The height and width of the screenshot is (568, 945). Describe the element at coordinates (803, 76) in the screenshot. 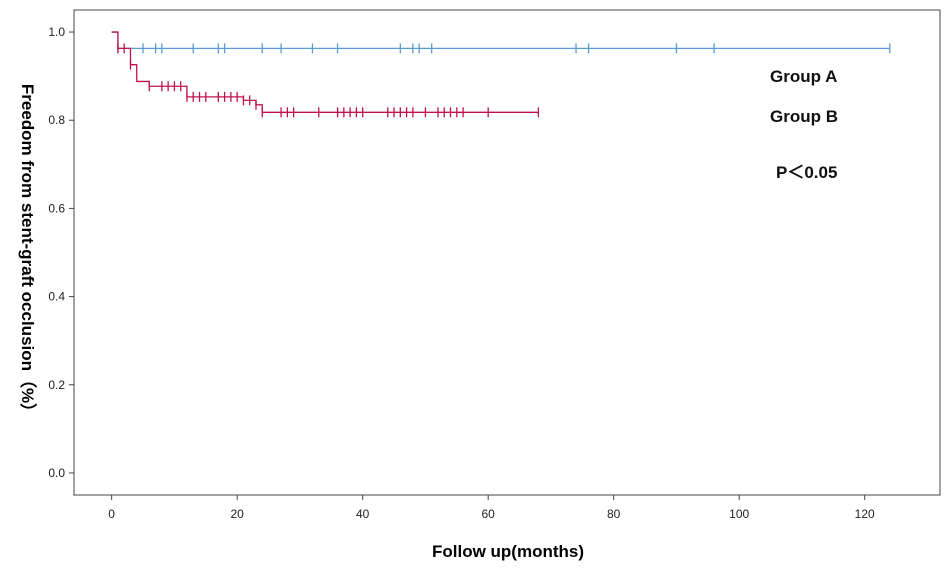

I see `legend-label-group-a: Group A` at that location.